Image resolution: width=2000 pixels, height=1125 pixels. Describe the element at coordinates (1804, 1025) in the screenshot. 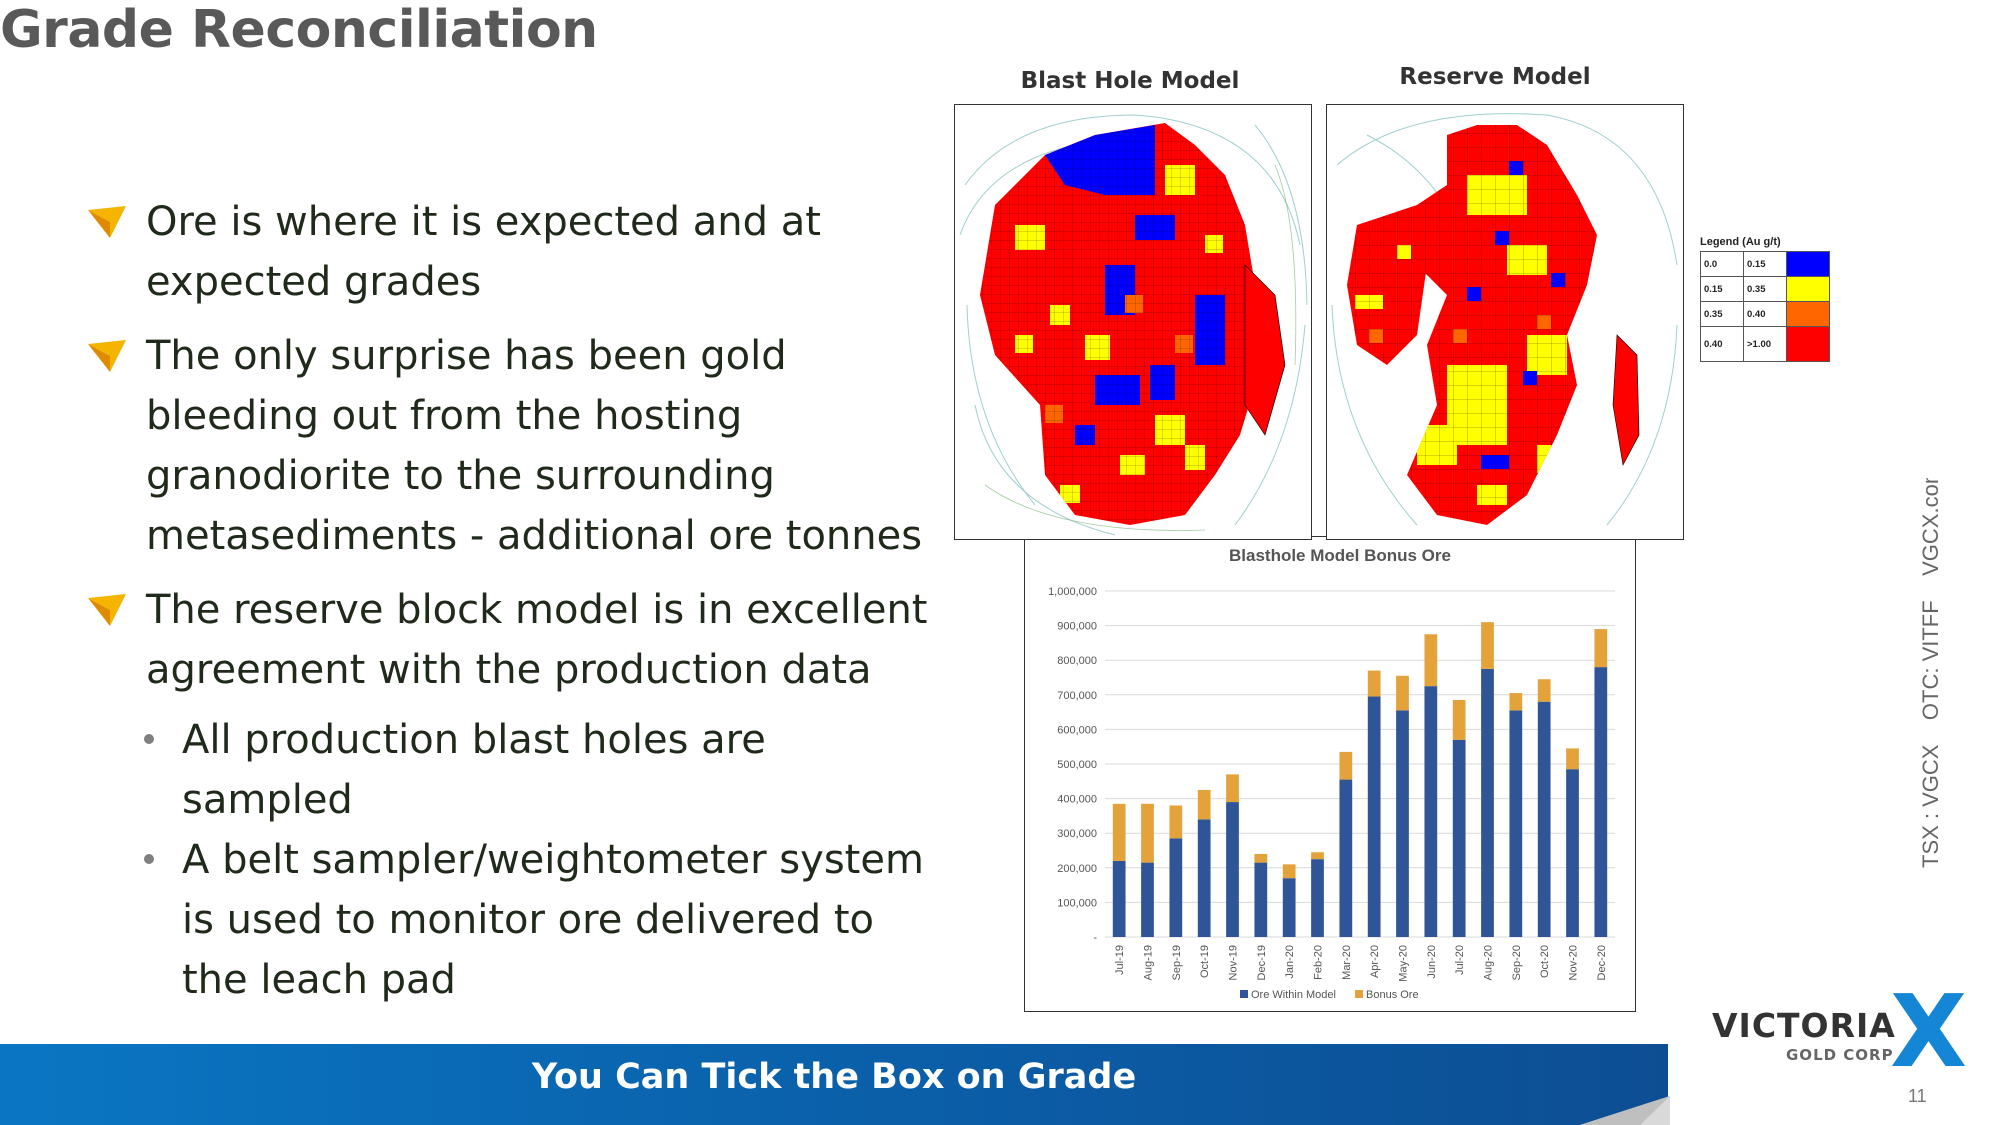

I see `logo-wordmark: VICTORIA` at that location.